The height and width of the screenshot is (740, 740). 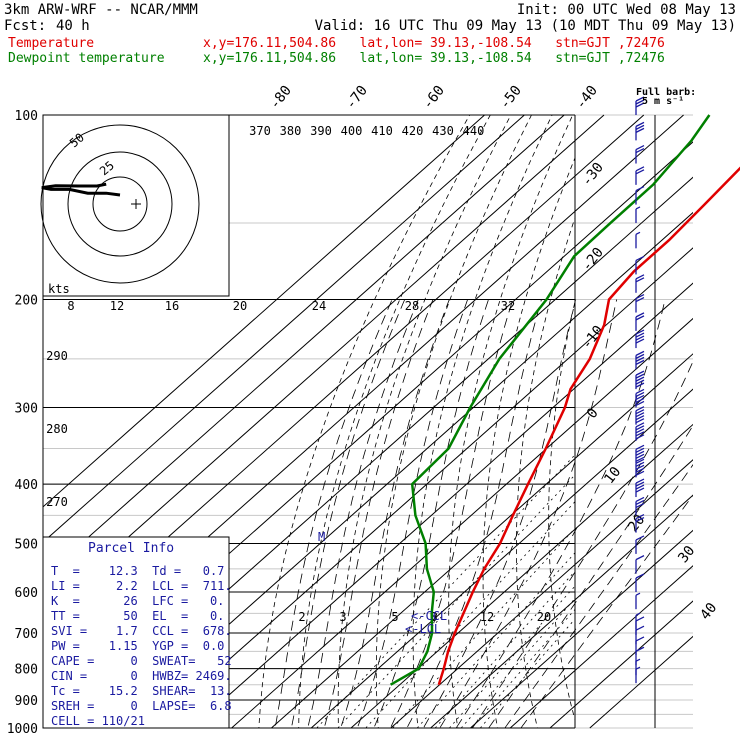 What do you see at coordinates (57, 502) in the screenshot?
I see `theta-label: 270` at bounding box center [57, 502].